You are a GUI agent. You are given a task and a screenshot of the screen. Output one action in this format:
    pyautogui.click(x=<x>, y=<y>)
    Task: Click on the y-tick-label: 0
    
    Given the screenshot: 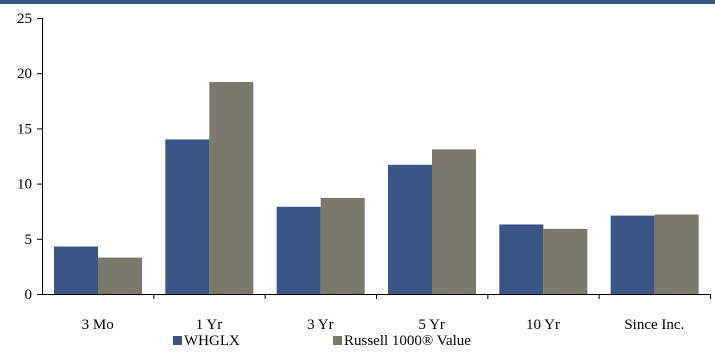 What is the action you would take?
    pyautogui.click(x=29, y=295)
    